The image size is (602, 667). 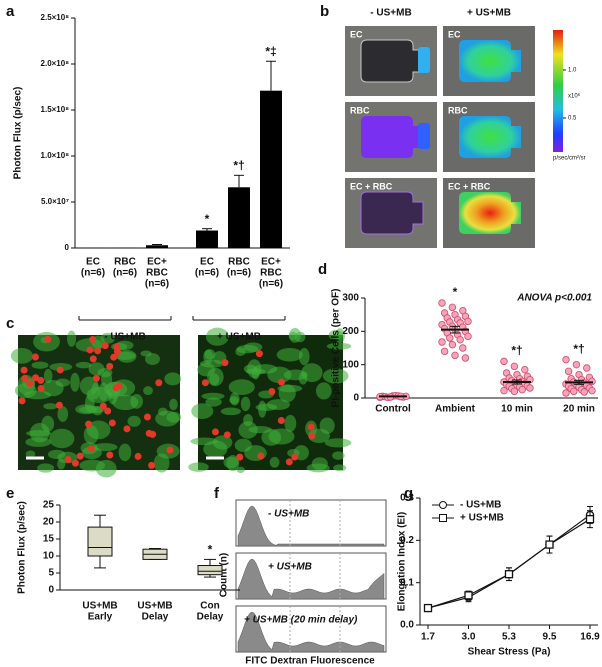 What do you see at coordinates (572, 71) in the screenshot?
I see `colorbar-tick-label: 1.0` at bounding box center [572, 71].